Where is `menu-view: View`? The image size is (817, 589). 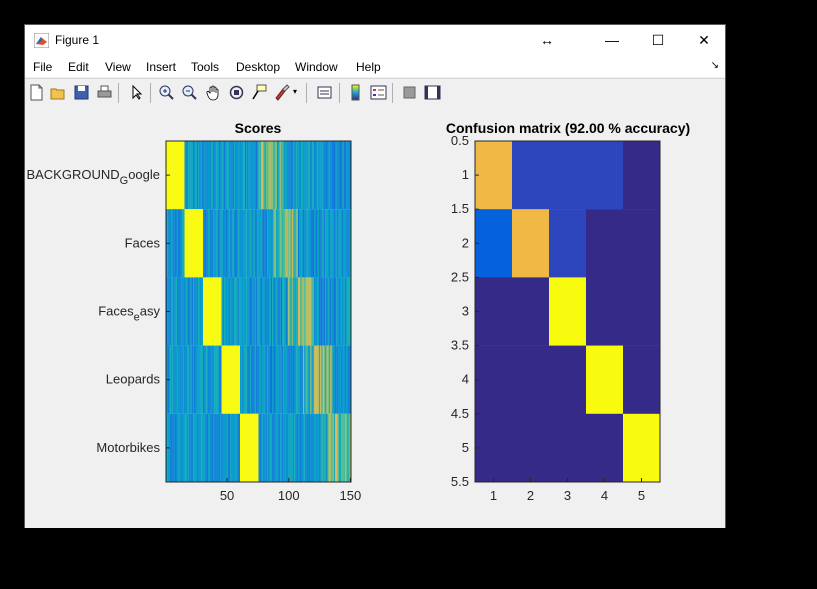
menu-view: View is located at coordinates (118, 67).